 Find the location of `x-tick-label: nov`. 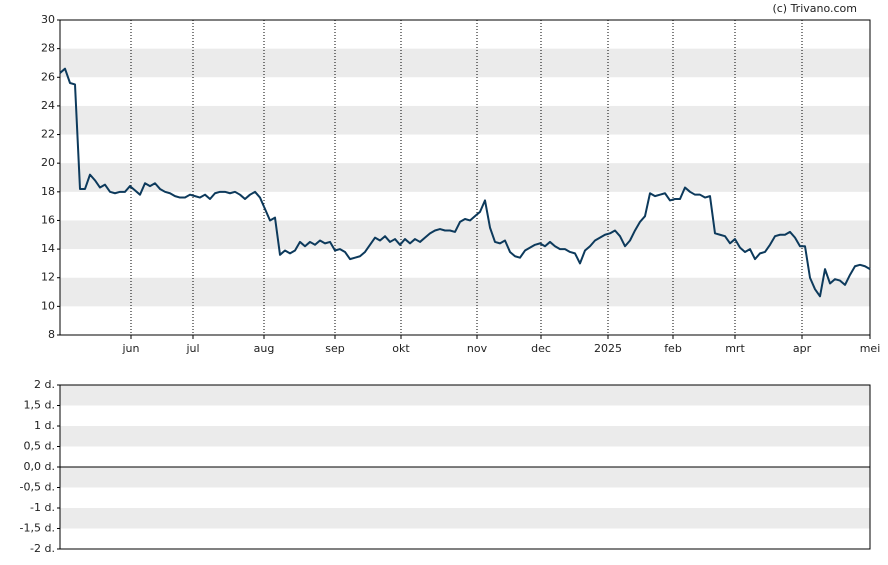

x-tick-label: nov is located at coordinates (477, 348).